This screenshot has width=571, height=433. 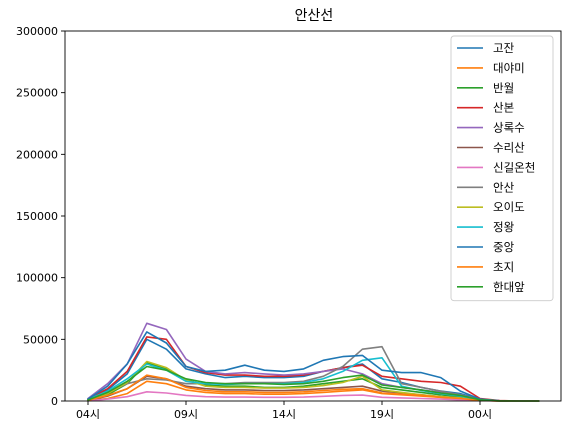 I want to click on legend-frame, so click(x=502, y=168).